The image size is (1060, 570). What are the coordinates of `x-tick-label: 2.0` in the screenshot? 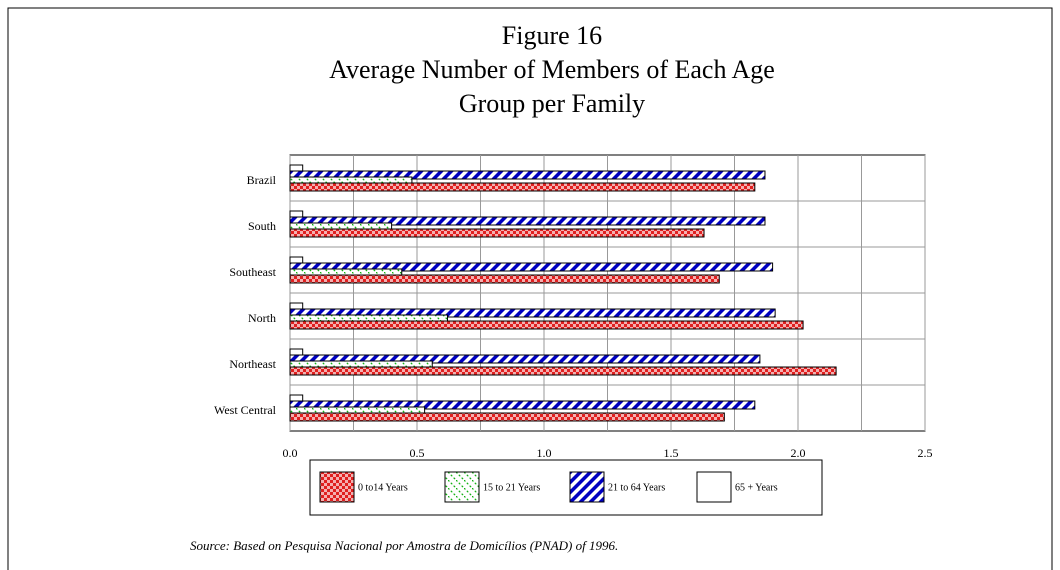 It's located at (798, 453).